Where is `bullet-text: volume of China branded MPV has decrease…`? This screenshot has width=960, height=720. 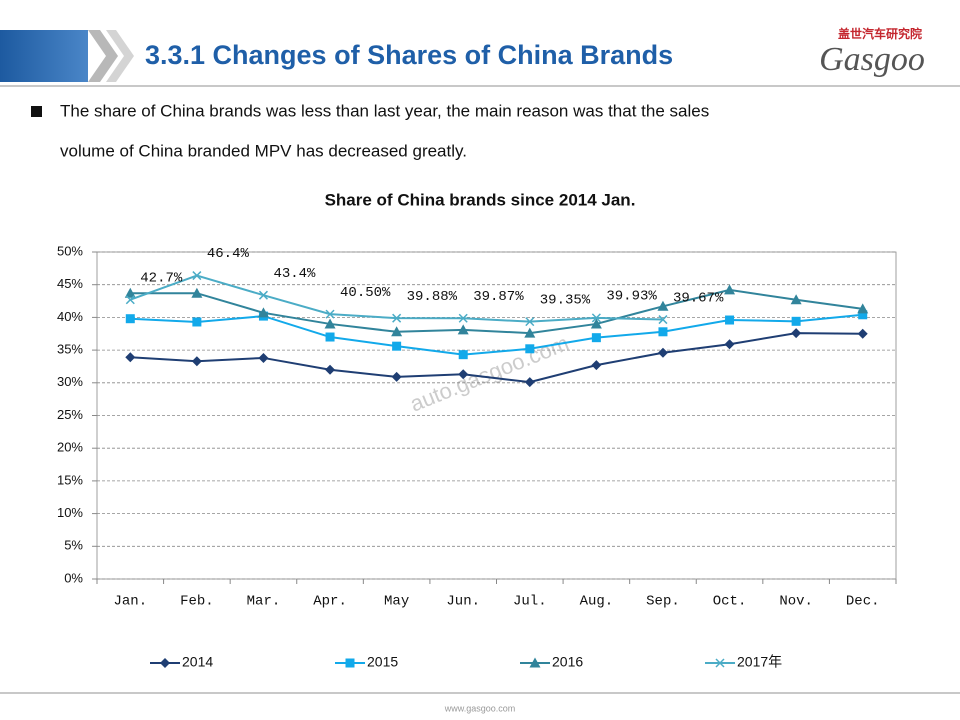
bullet-text: volume of China branded MPV has decrease… is located at coordinates (263, 150).